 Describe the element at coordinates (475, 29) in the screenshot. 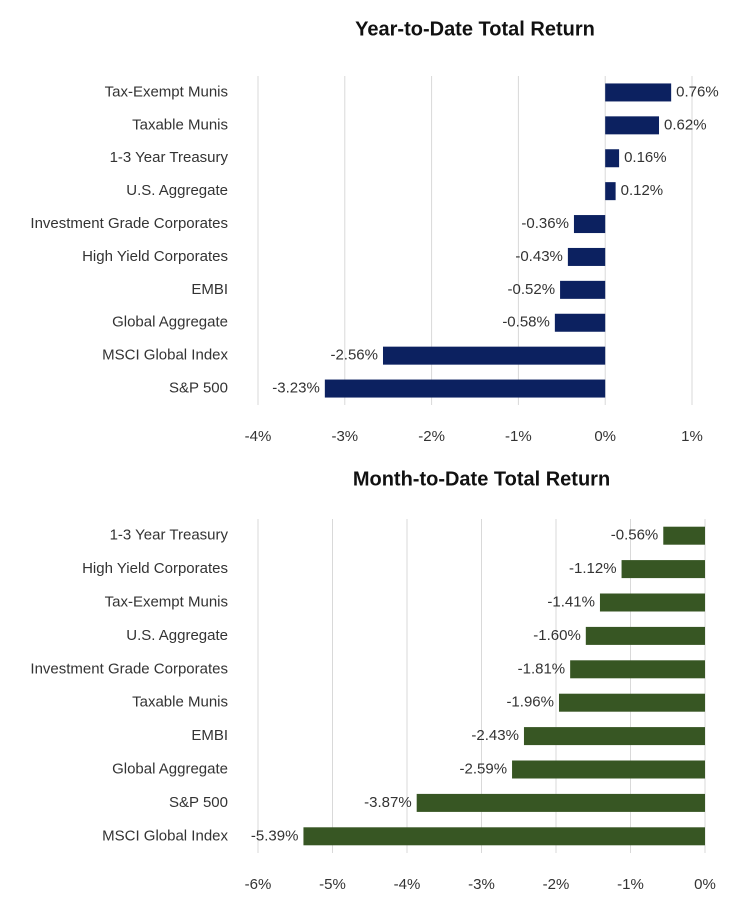

I see `chart-title: Year-to-Date Total Return` at that location.